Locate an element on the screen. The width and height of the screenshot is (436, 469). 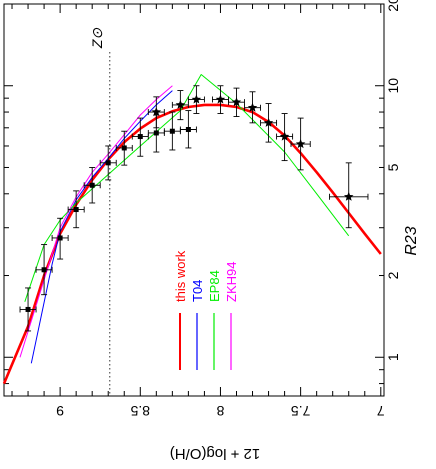
y-tick-label: 20 is located at coordinates (393, 6).